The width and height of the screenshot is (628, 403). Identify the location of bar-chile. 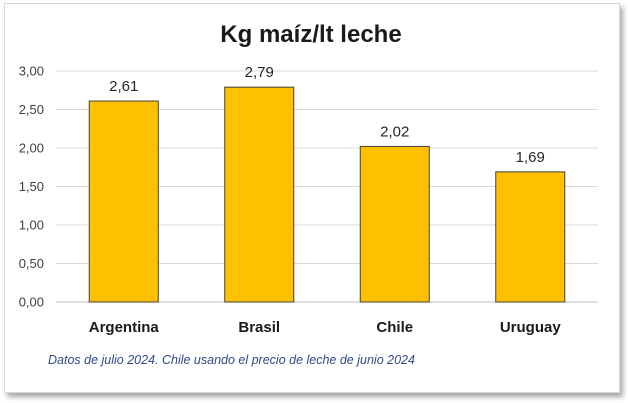
(394, 224).